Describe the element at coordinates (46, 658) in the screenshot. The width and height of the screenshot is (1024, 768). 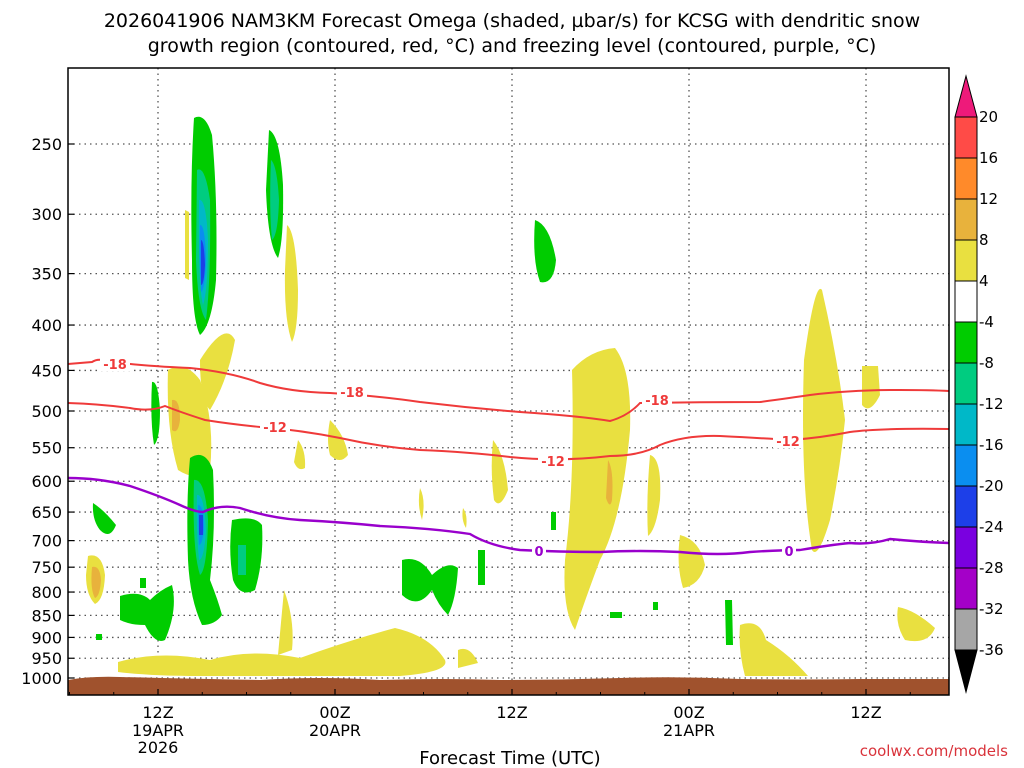
I see `y-tick-label: 950` at that location.